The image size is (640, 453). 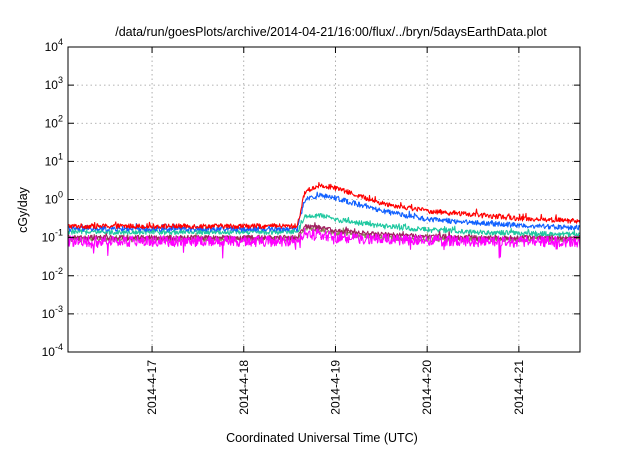 What do you see at coordinates (52, 312) in the screenshot?
I see `y-tick-label: 10⁻³` at bounding box center [52, 312].